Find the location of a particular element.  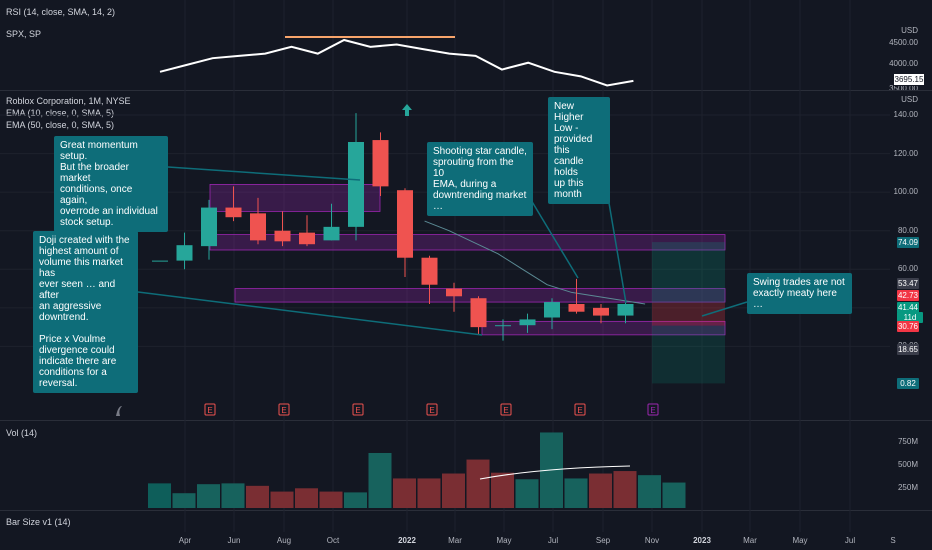

price-tag: 42.73 is located at coordinates (908, 295).